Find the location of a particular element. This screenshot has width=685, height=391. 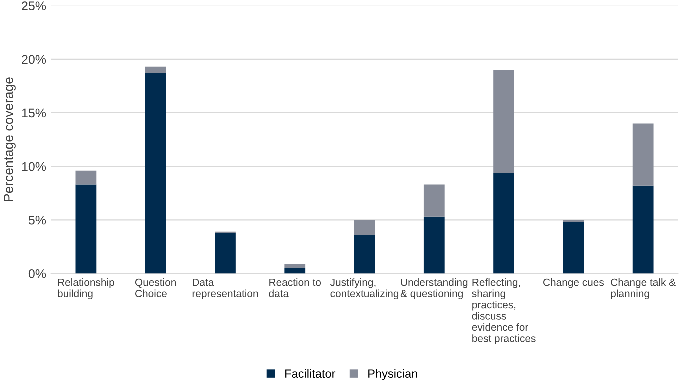

x-tick-label: Reflecting, sharing practices, discuss evidence for best practices is located at coordinates (504, 311).